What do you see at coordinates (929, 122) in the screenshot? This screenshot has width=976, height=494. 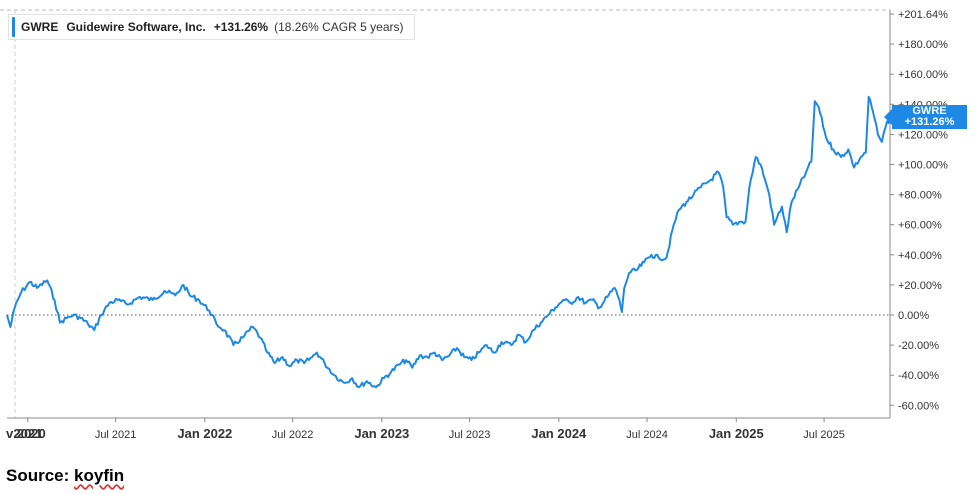 I see `badge-value: +131.26%` at bounding box center [929, 122].